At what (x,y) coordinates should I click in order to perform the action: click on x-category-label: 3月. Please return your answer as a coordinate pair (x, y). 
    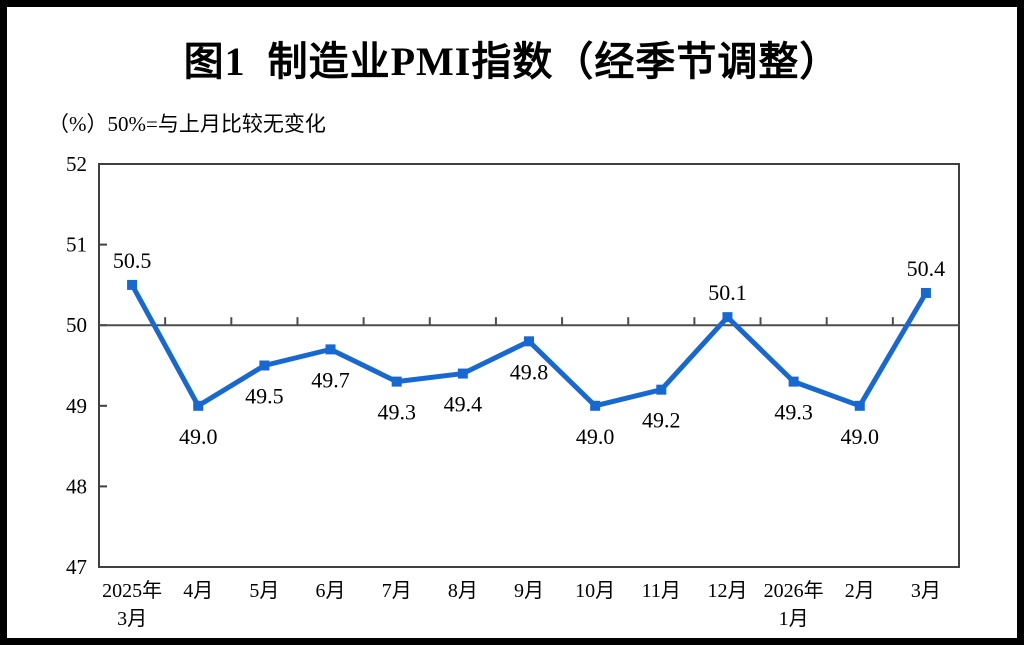
    Looking at the image, I should click on (926, 591).